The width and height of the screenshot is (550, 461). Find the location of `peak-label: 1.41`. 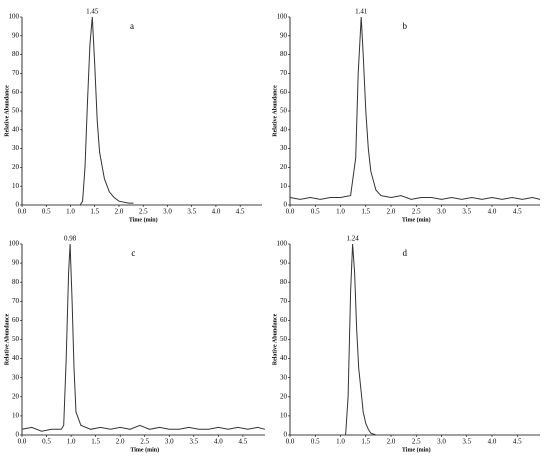

peak-label: 1.41 is located at coordinates (361, 12).